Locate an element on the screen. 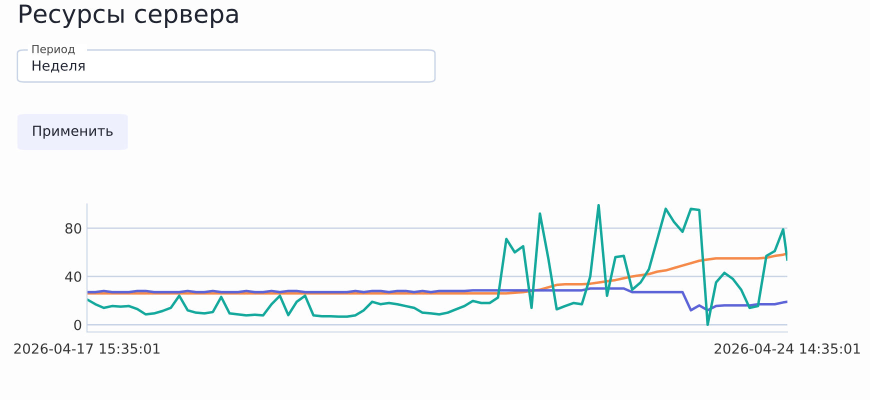  text: Применить is located at coordinates (73, 132).